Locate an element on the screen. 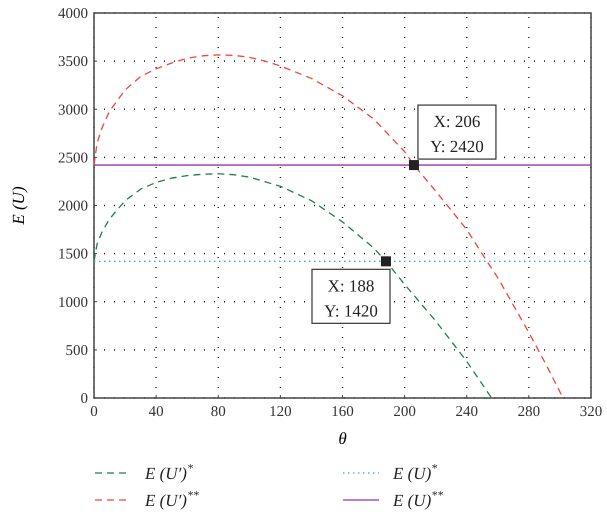 The image size is (607, 529). y-tick-label: 2000 is located at coordinates (73, 206).